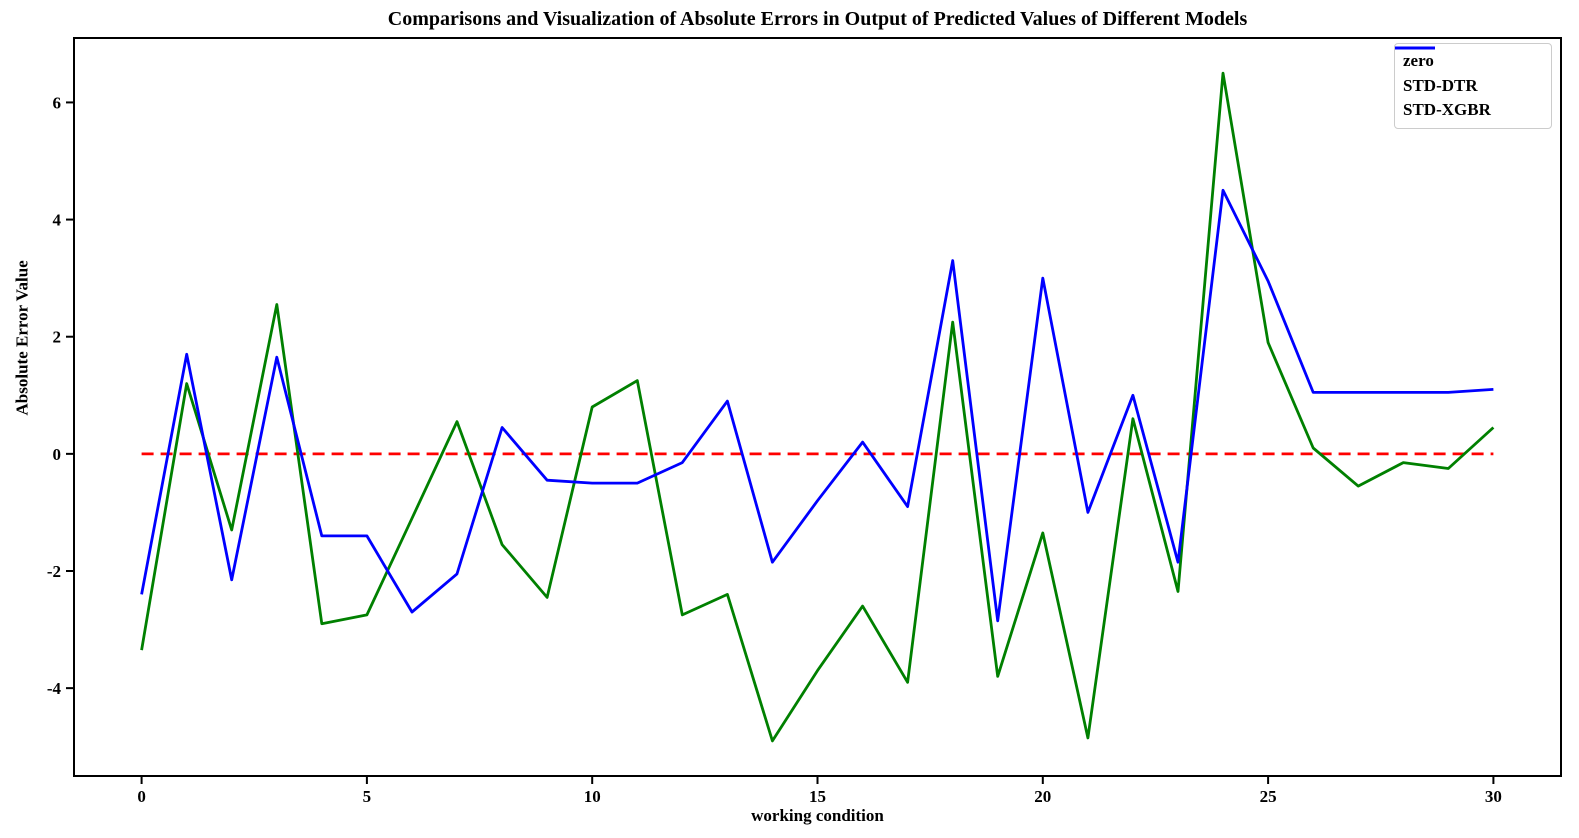 The width and height of the screenshot is (1579, 838). I want to click on legend-label: zero, so click(1418, 60).